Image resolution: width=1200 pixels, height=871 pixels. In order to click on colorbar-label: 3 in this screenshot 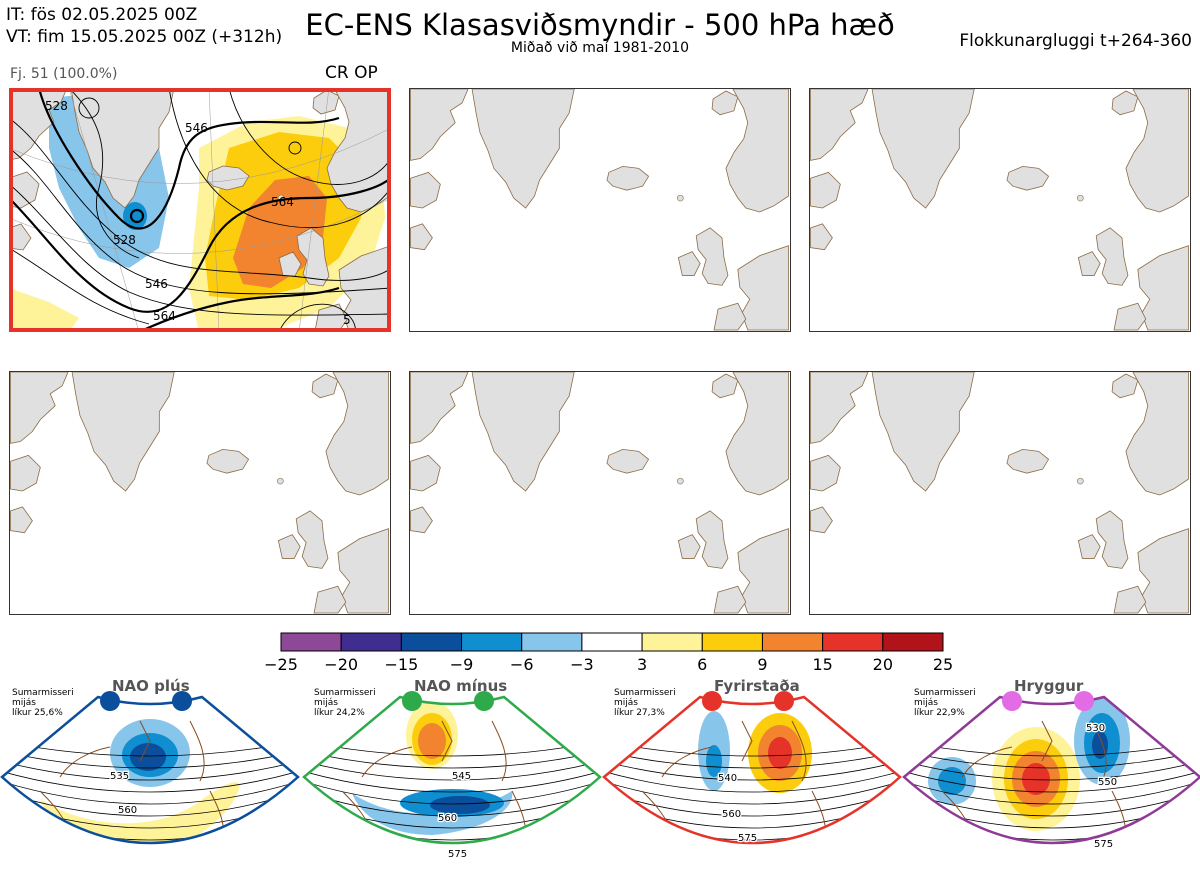, I will do `click(642, 664)`.